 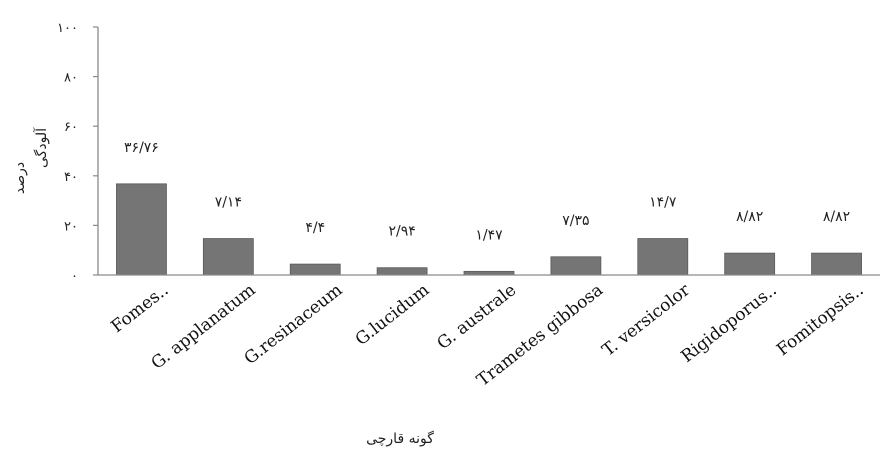 I want to click on bar-data-label: ۳۶/۷۶, so click(x=141, y=148).